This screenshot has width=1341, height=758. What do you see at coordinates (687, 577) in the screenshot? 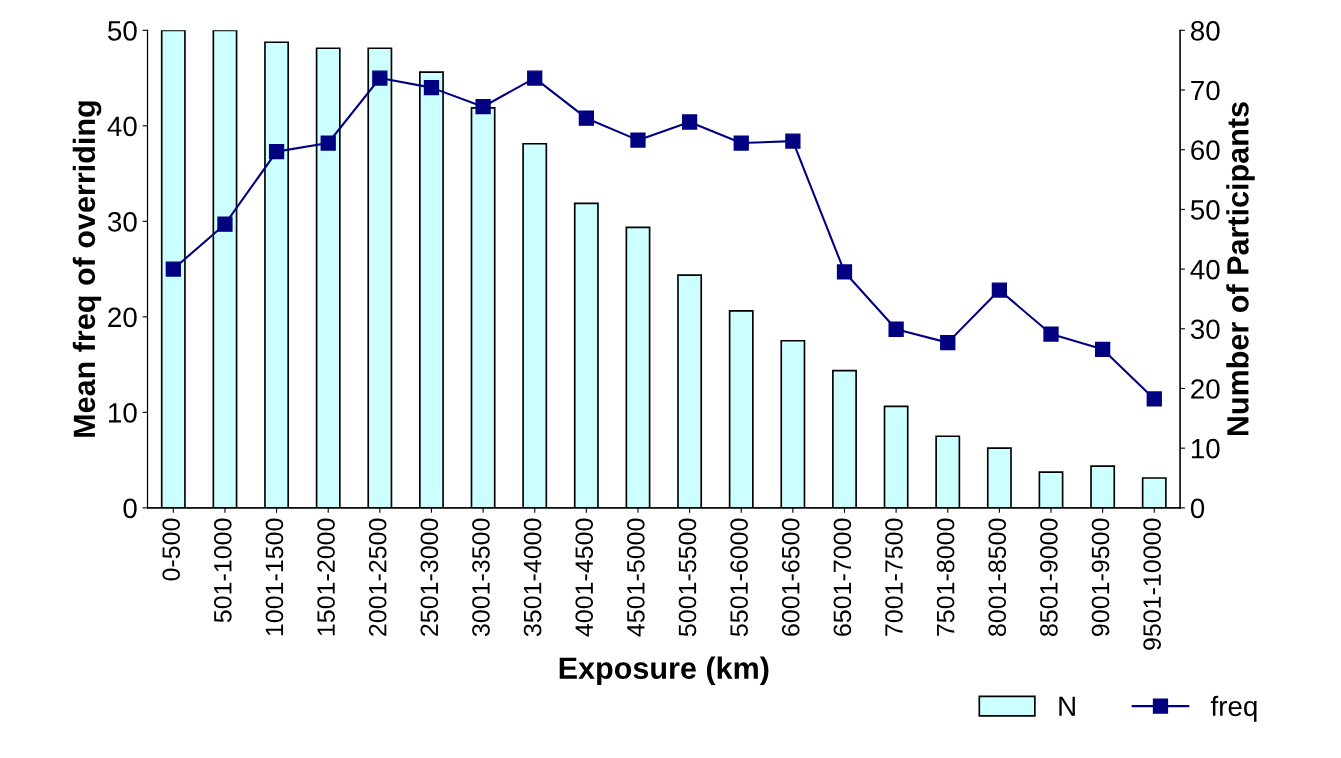
I see `x-tick-label: 5001-5500` at bounding box center [687, 577].